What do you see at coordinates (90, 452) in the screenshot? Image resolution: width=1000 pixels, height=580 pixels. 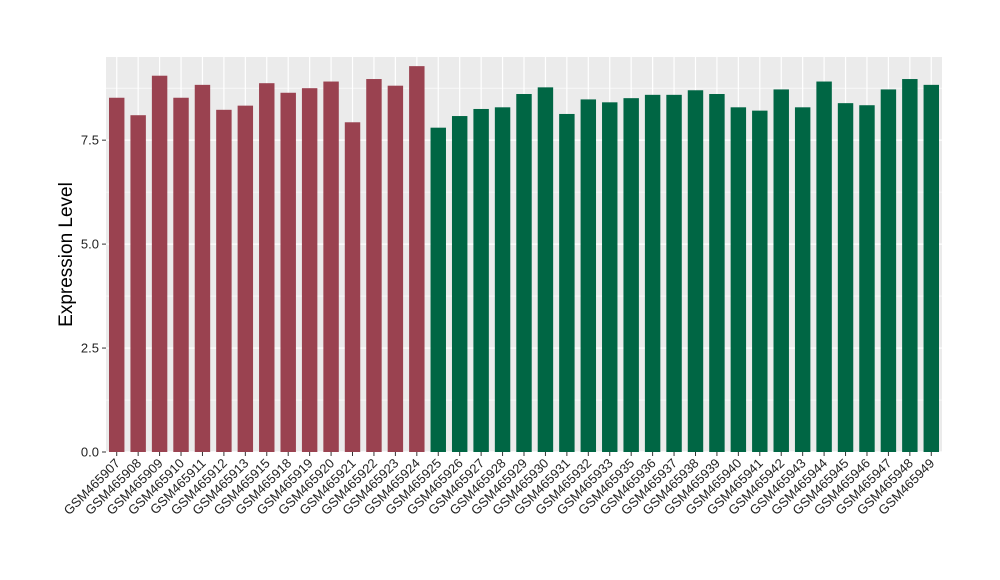 I see `y-tick-label: 0.0` at bounding box center [90, 452].